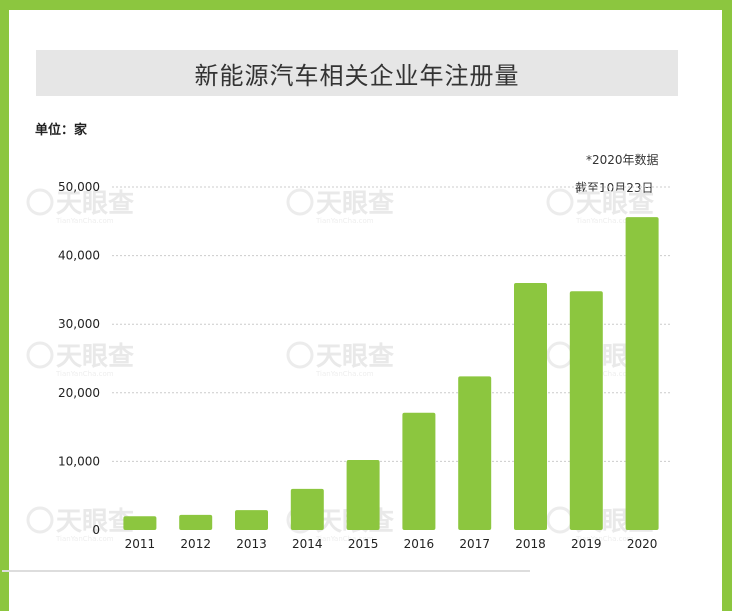  I want to click on bar-2015, so click(363, 495).